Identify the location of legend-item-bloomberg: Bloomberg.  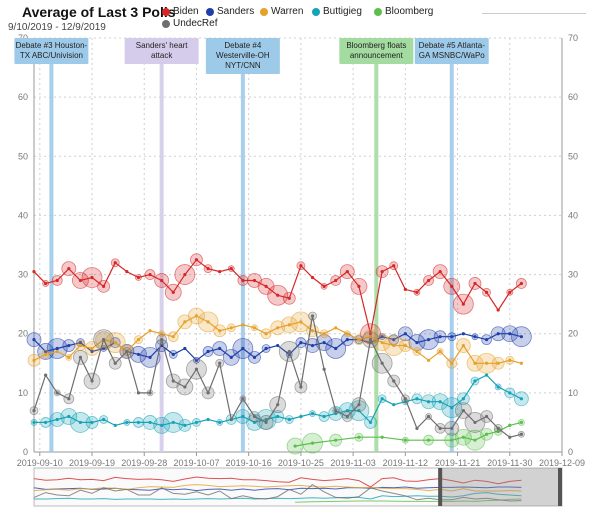
(403, 11).